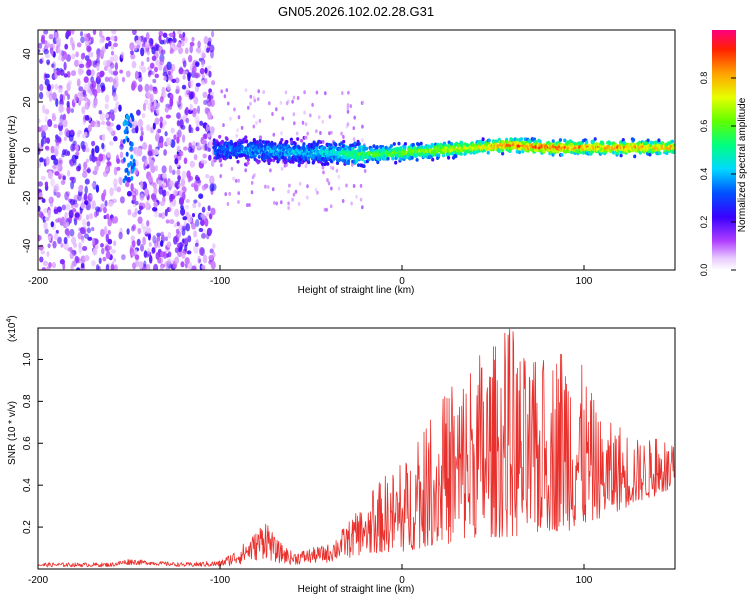 Image resolution: width=750 pixels, height=600 pixels. Describe the element at coordinates (704, 126) in the screenshot. I see `colorbar-tick-label: 0.6` at that location.